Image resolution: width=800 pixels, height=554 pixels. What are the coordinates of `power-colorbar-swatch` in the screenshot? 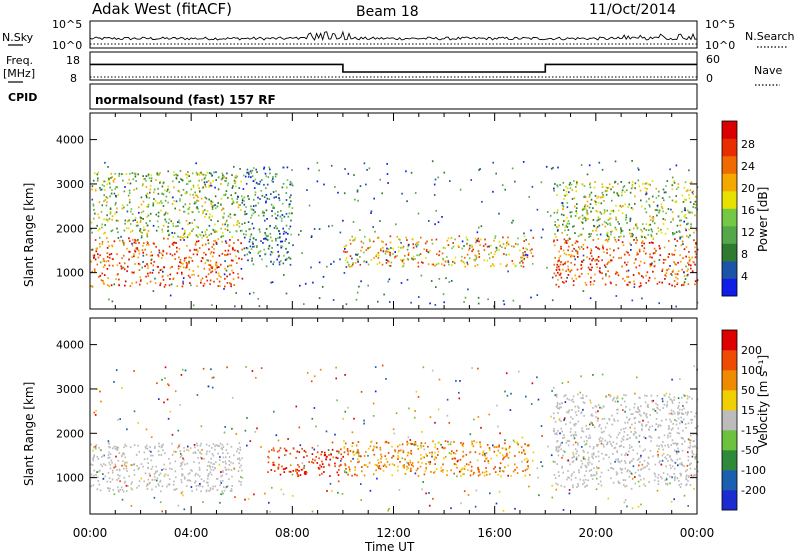 It's located at (729, 235).